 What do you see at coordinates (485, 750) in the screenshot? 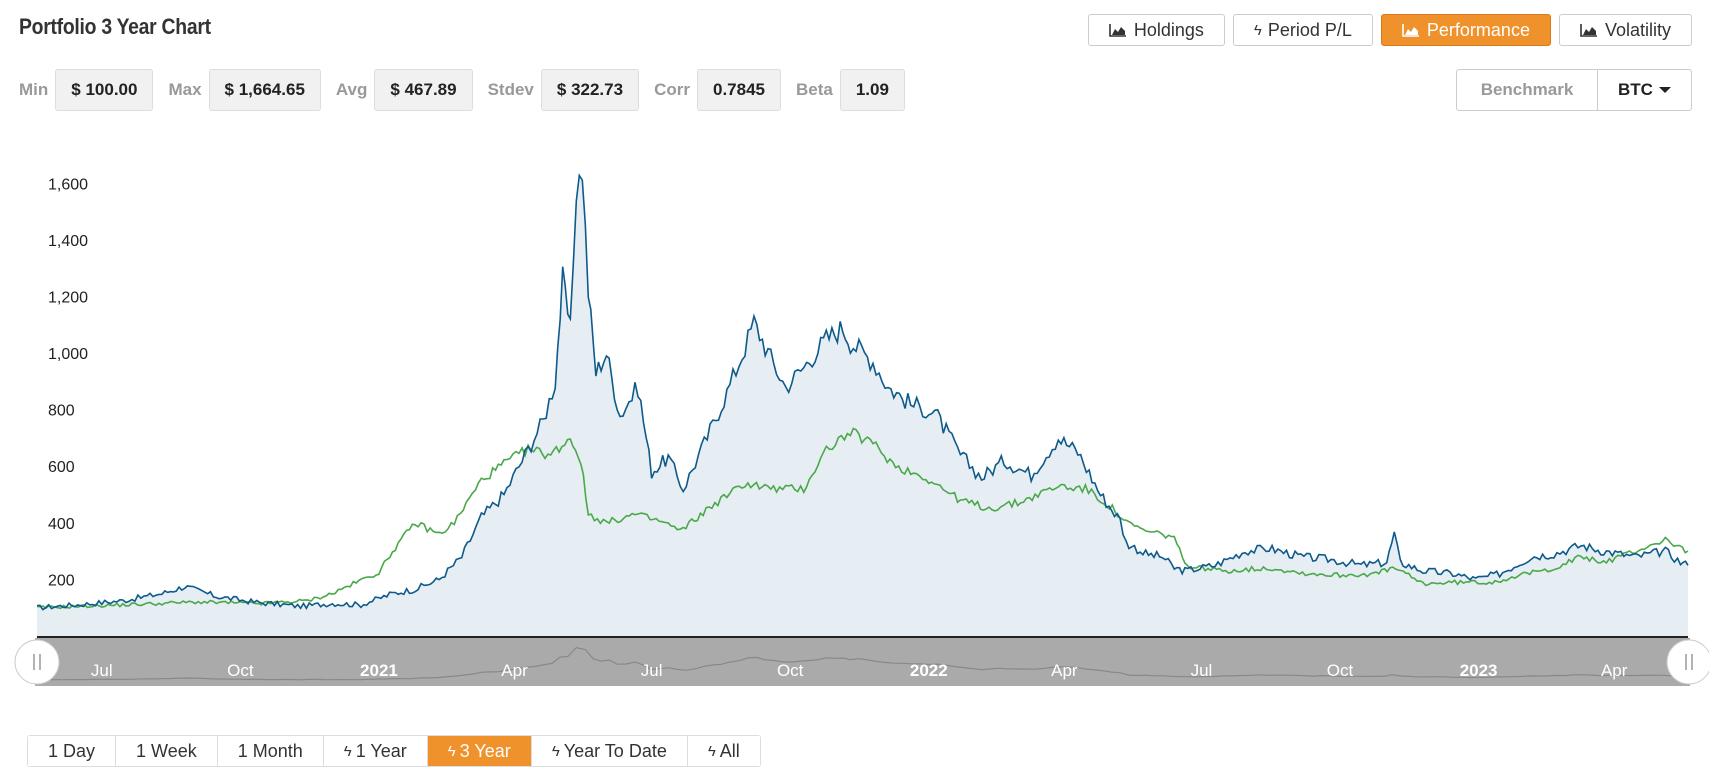
I see `range-3-year-label: 3 Year` at bounding box center [485, 750].